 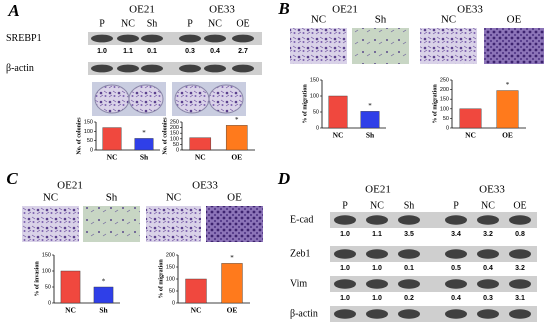 What do you see at coordinates (13, 10) in the screenshot?
I see `panel-label: A` at bounding box center [13, 10].